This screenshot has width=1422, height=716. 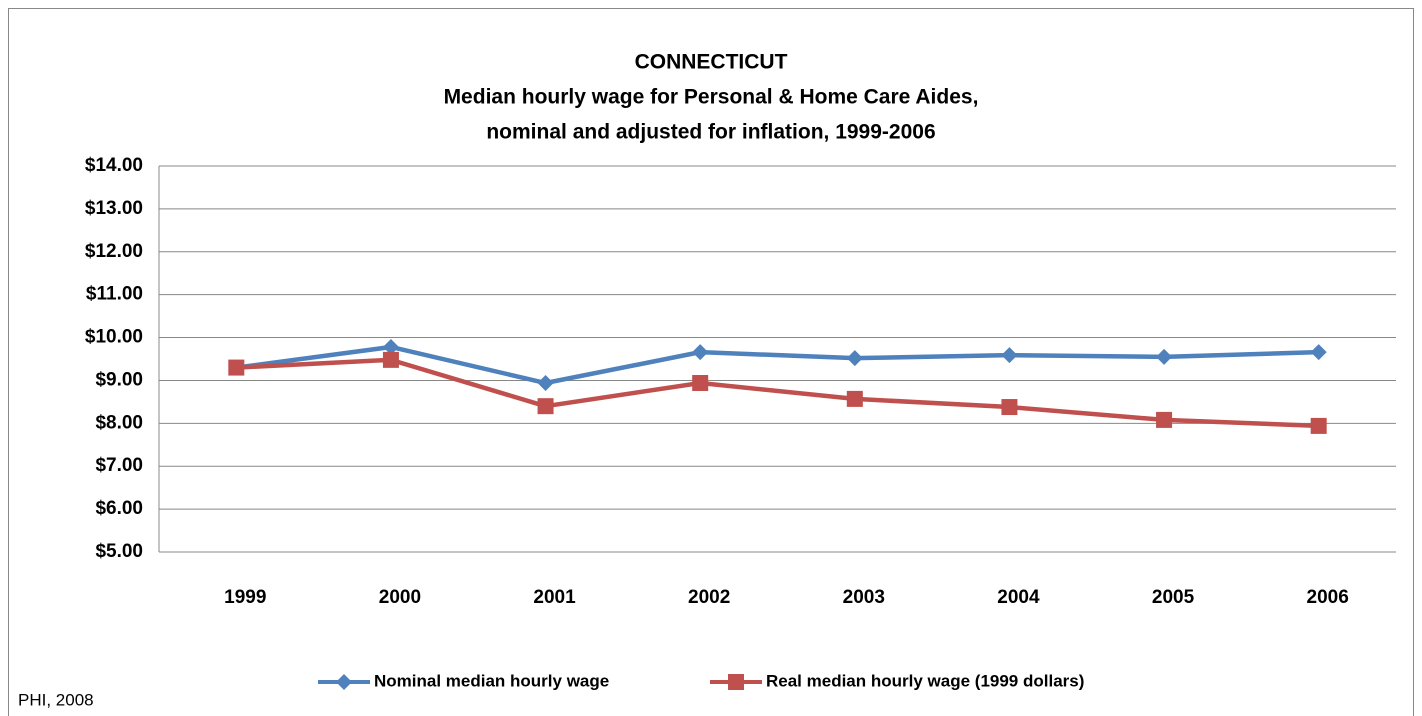 What do you see at coordinates (245, 597) in the screenshot?
I see `x-tick-label: 1999` at bounding box center [245, 597].